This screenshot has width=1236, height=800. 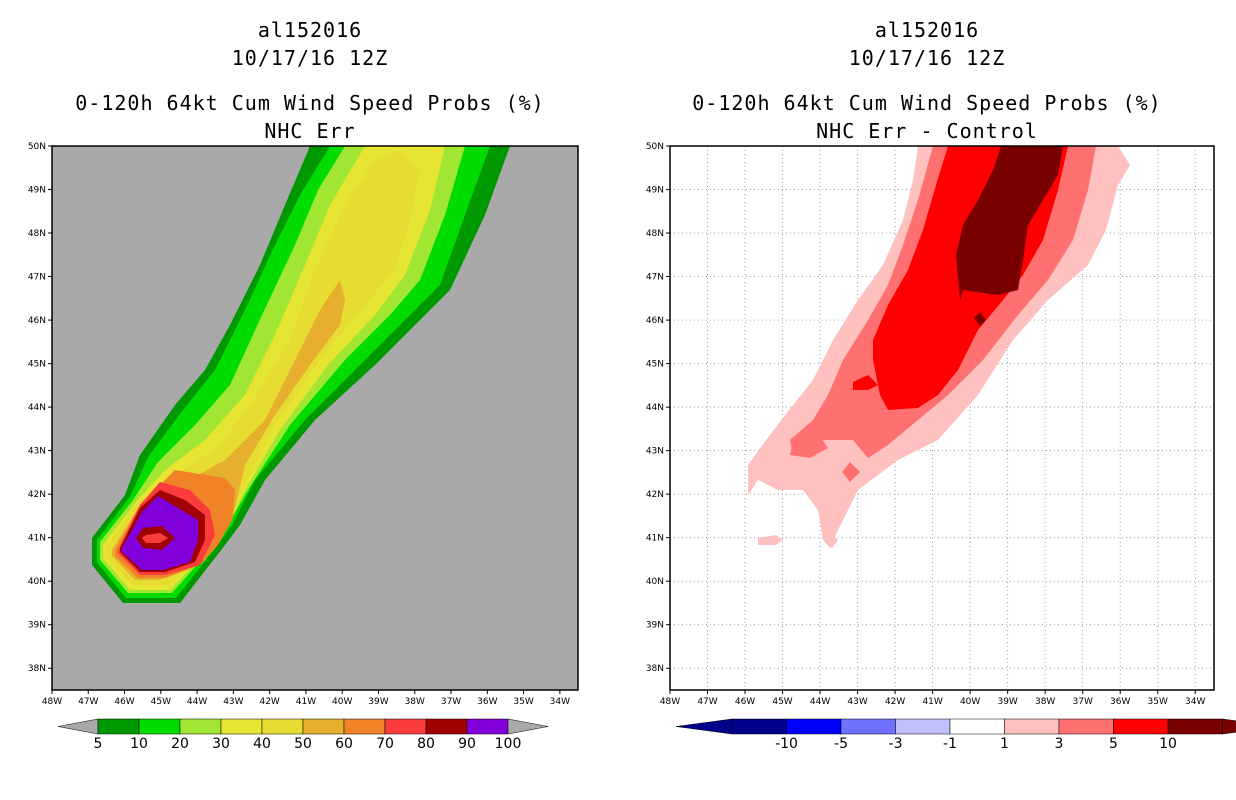 What do you see at coordinates (970, 702) in the screenshot?
I see `x-tick-label: 40W` at bounding box center [970, 702].